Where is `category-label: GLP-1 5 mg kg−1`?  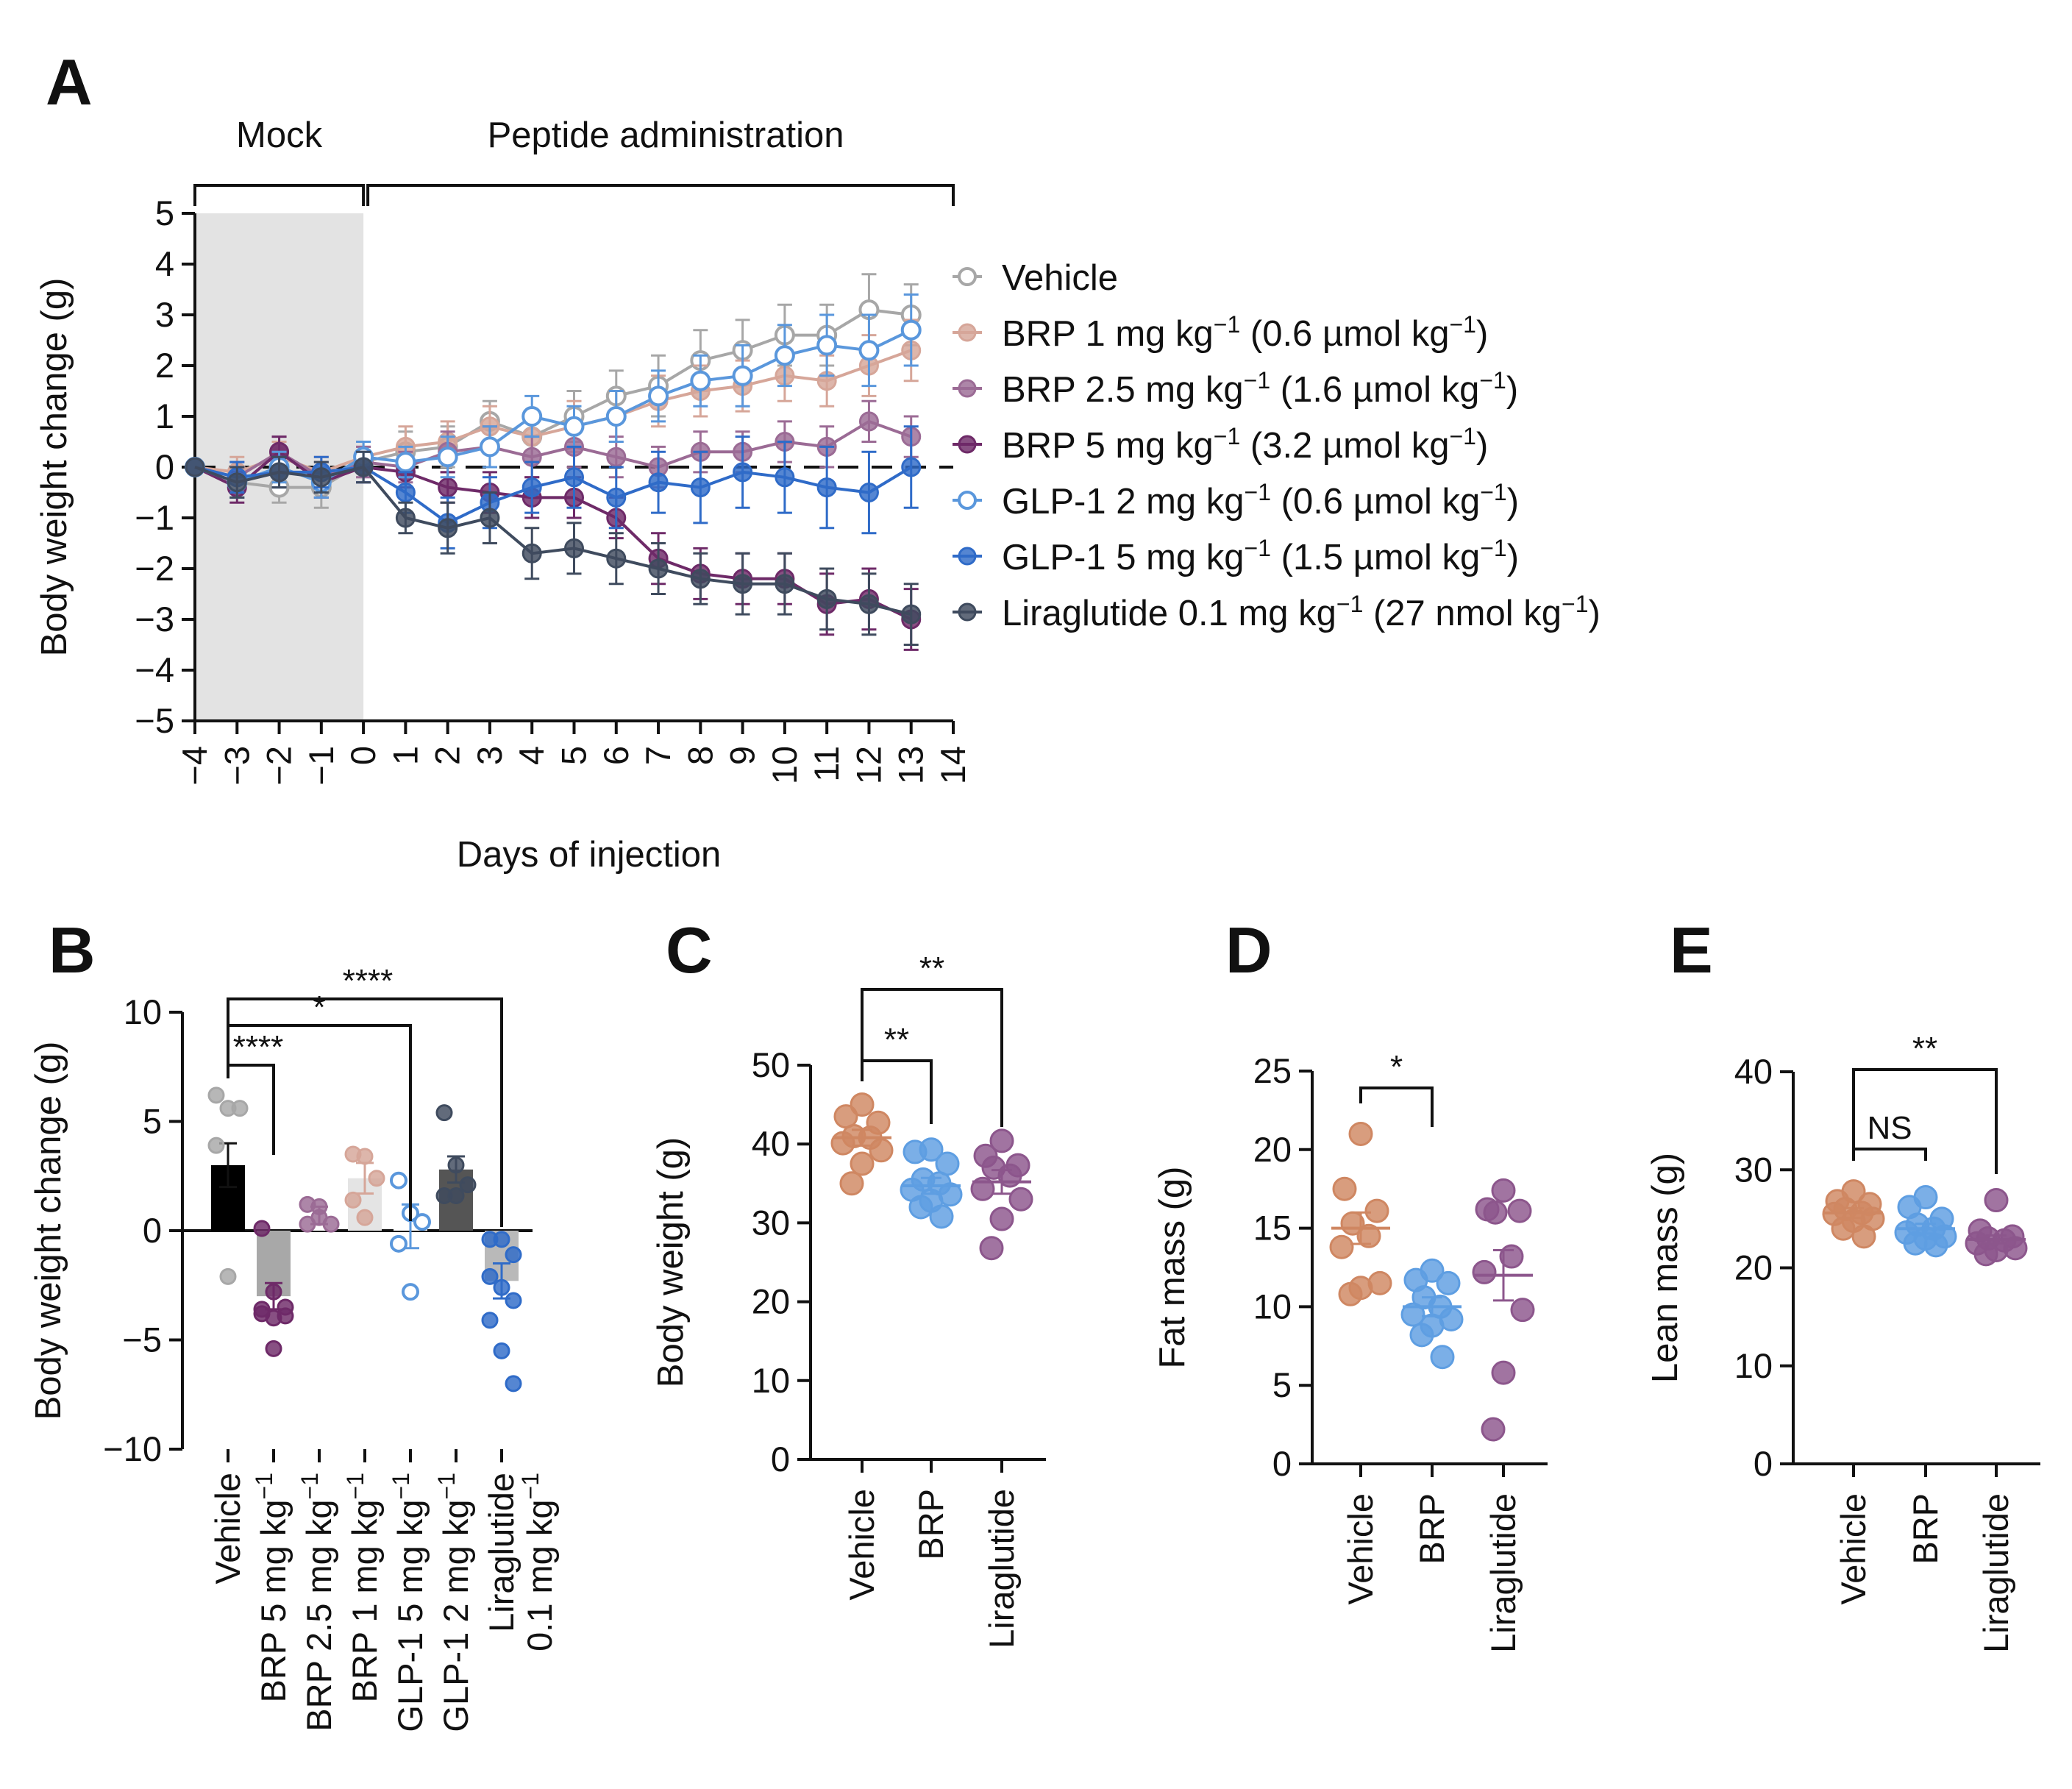
category-label: GLP-1 5 mg kg−1 is located at coordinates (409, 1602).